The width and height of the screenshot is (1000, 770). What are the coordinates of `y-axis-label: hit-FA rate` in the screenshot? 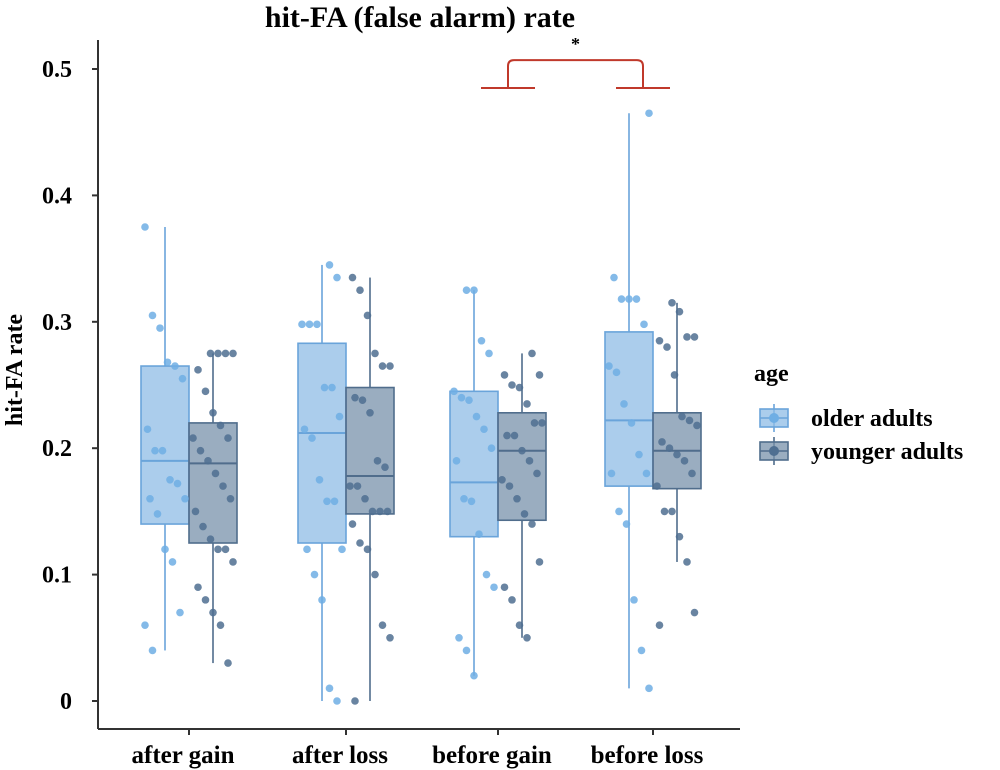 It's located at (15, 370).